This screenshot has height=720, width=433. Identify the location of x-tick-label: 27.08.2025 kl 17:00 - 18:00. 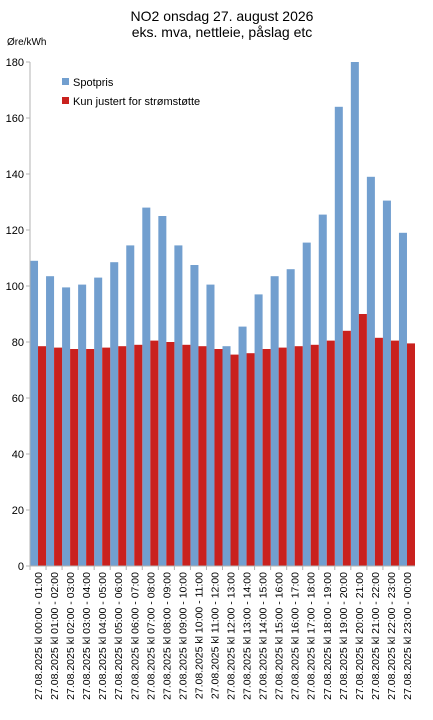
(312, 636).